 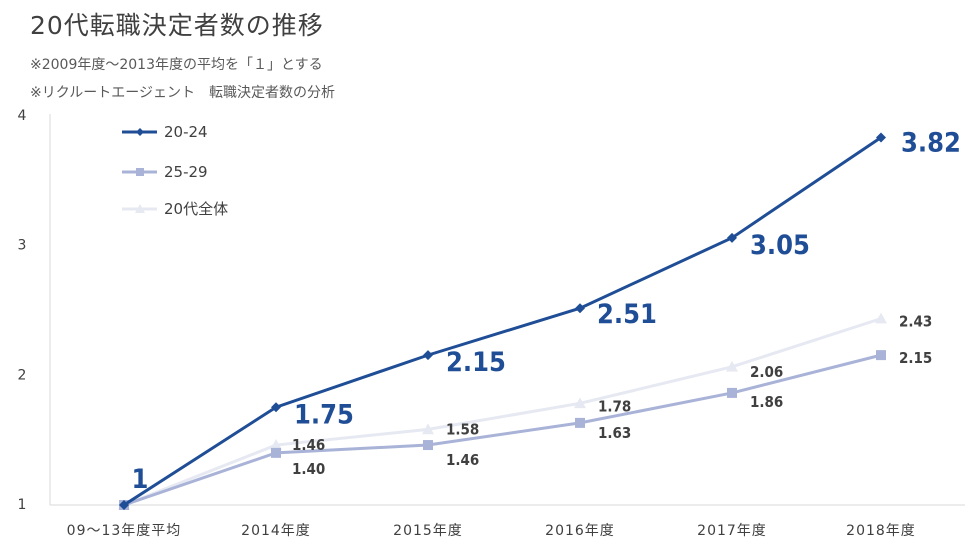 What do you see at coordinates (931, 142) in the screenshot?
I see `data-label: 3.82` at bounding box center [931, 142].